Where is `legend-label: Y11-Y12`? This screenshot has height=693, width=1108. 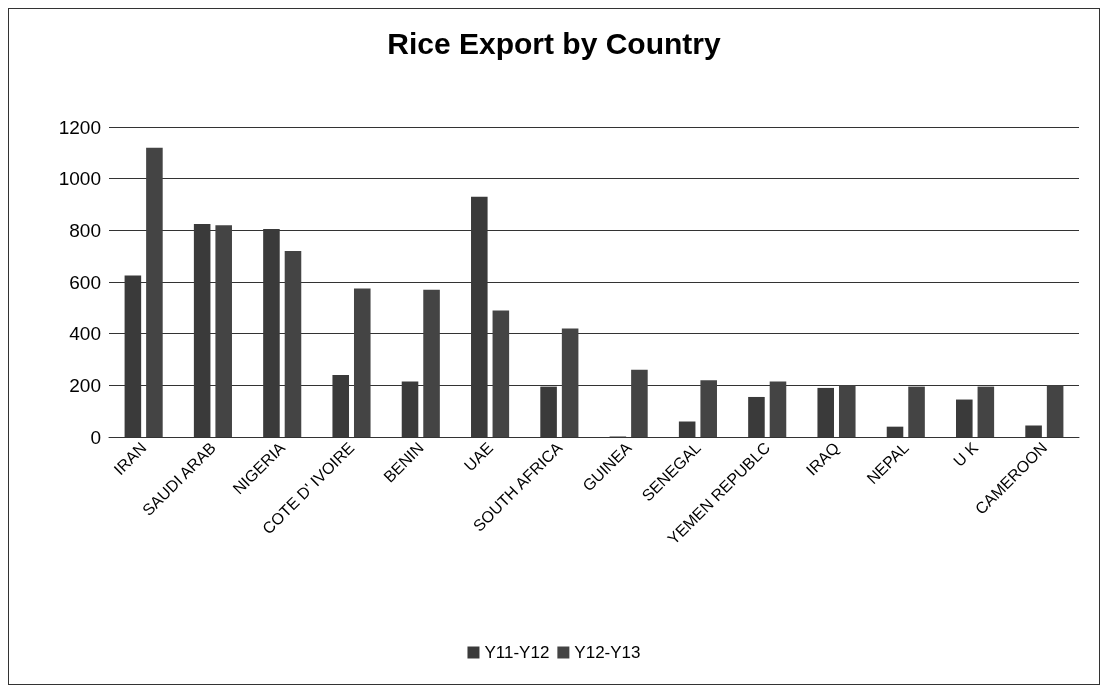
legend-label: Y11-Y12 is located at coordinates (517, 652).